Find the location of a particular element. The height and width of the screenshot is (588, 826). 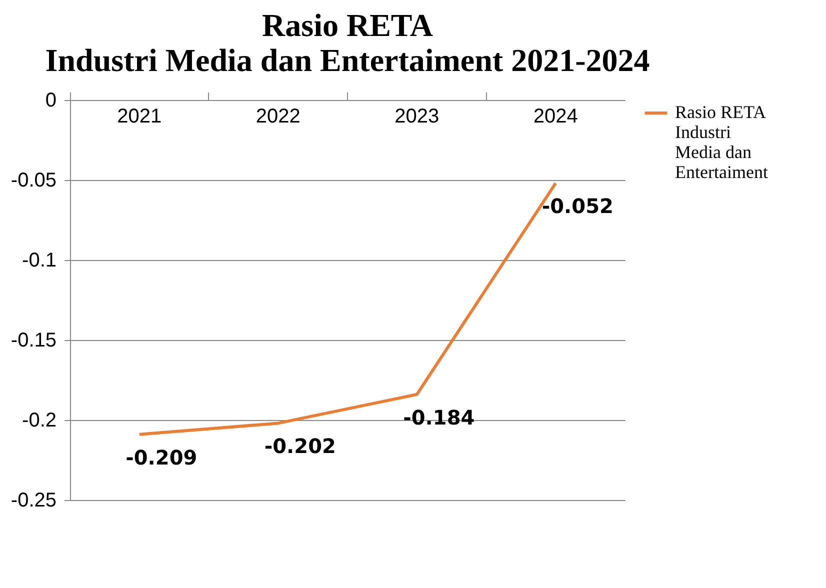

y-tick-label: -0.05 is located at coordinates (33, 181).